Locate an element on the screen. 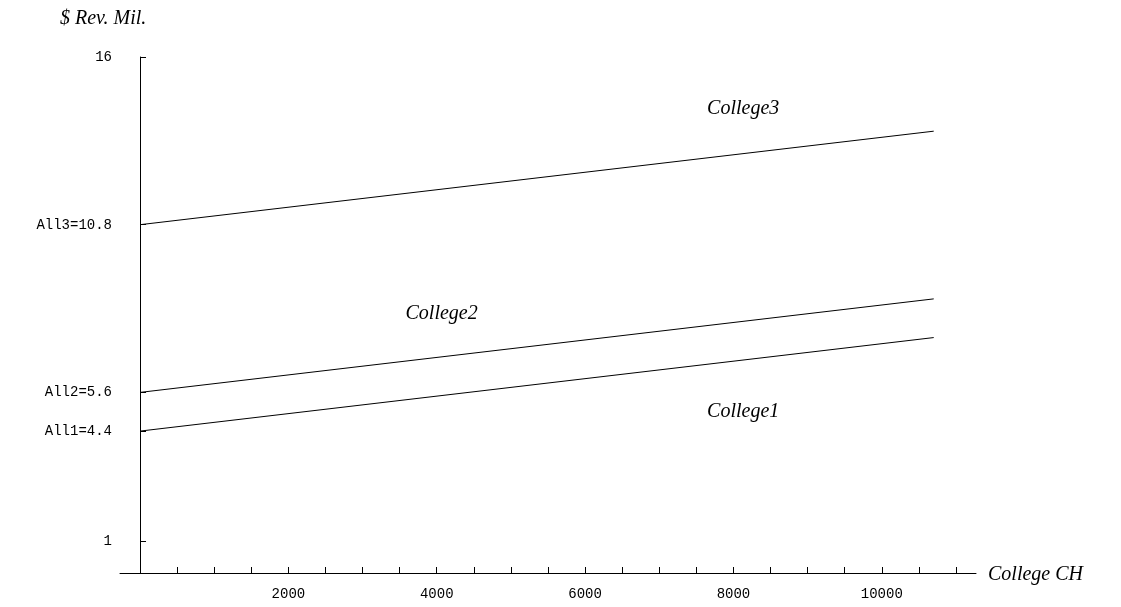 The height and width of the screenshot is (607, 1121). y-tick-label: All2=5.6 is located at coordinates (78, 392).